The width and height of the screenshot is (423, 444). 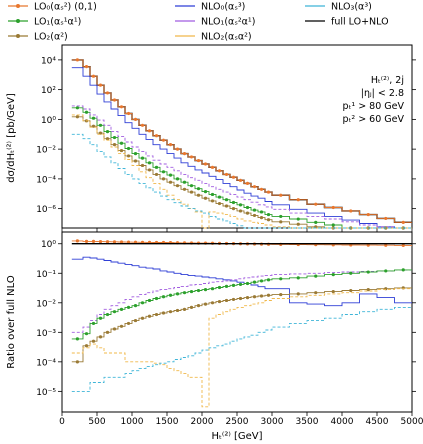 I want to click on bottom-series-NLO1, so click(x=241, y=301).